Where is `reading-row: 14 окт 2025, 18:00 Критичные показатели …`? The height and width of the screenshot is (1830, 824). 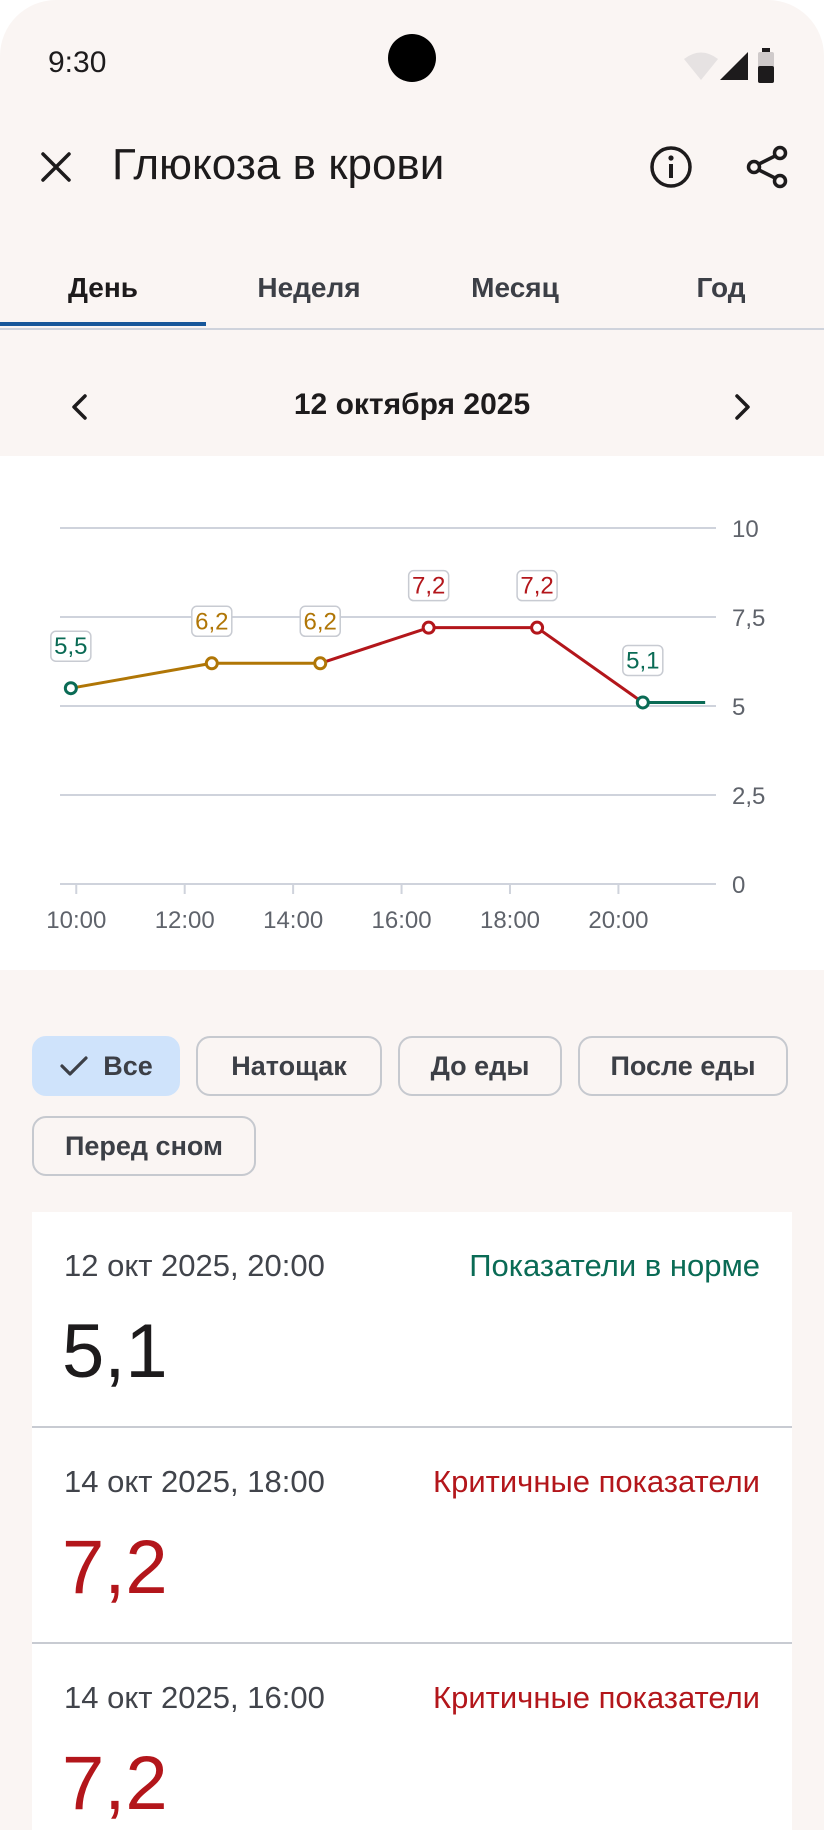
reading-row: 14 окт 2025, 18:00 Критичные показатели … is located at coordinates (412, 1535).